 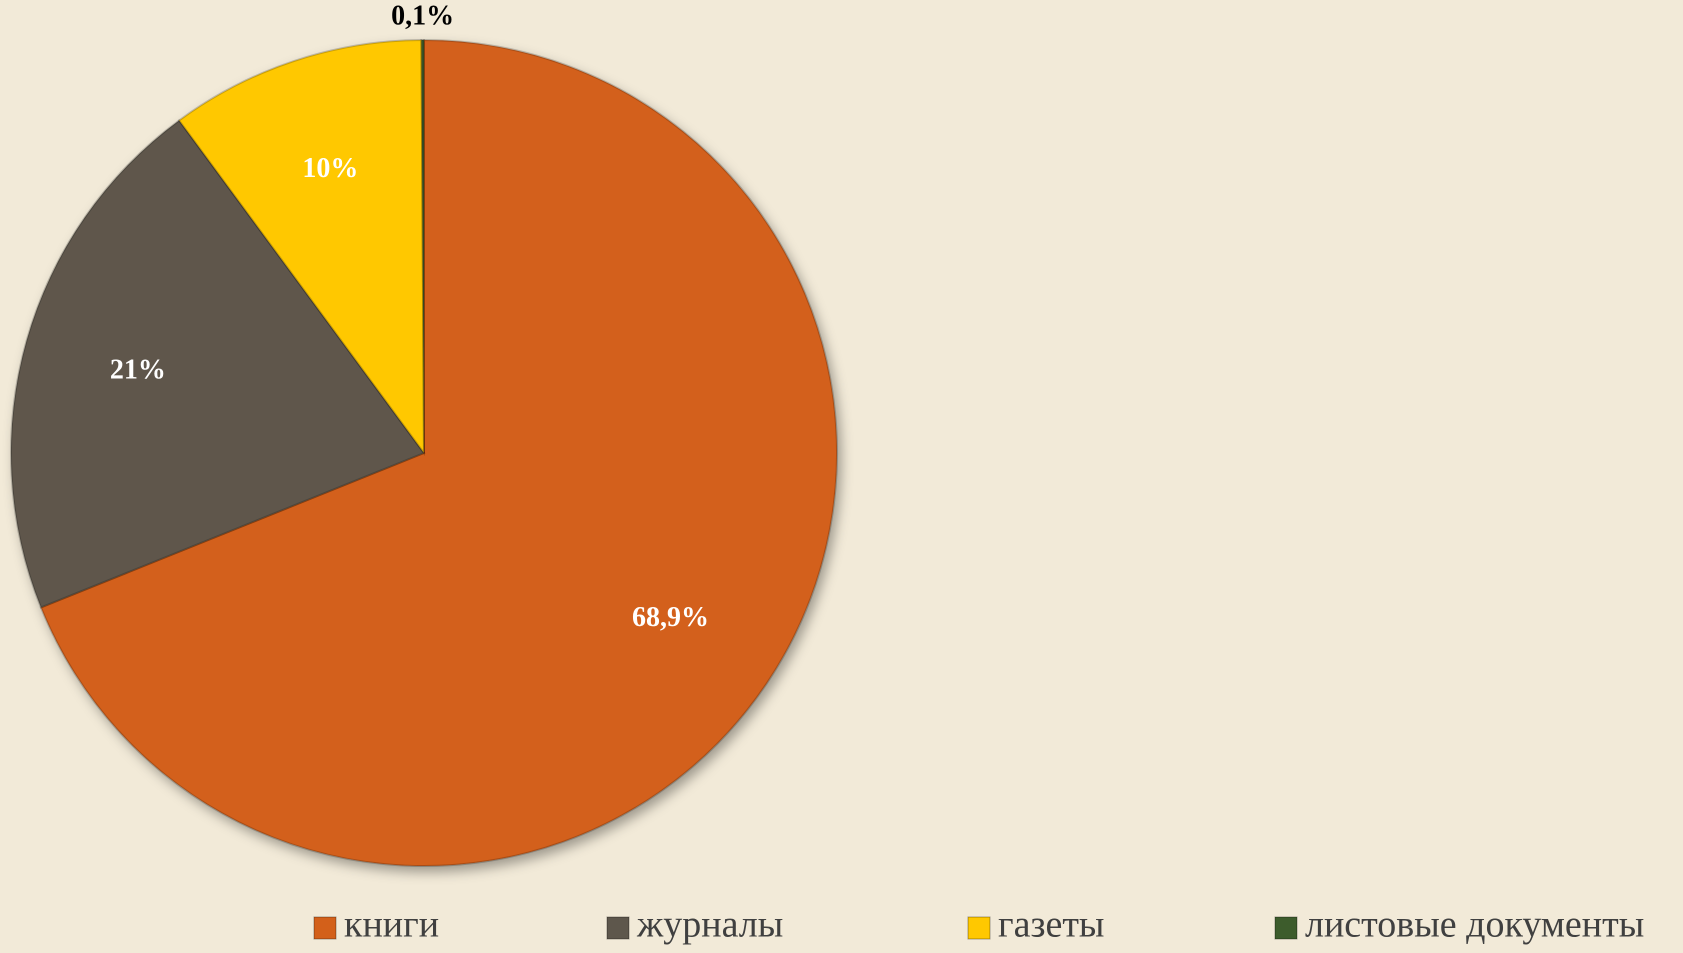 What do you see at coordinates (330, 168) in the screenshot?
I see `data-label: 10%` at bounding box center [330, 168].